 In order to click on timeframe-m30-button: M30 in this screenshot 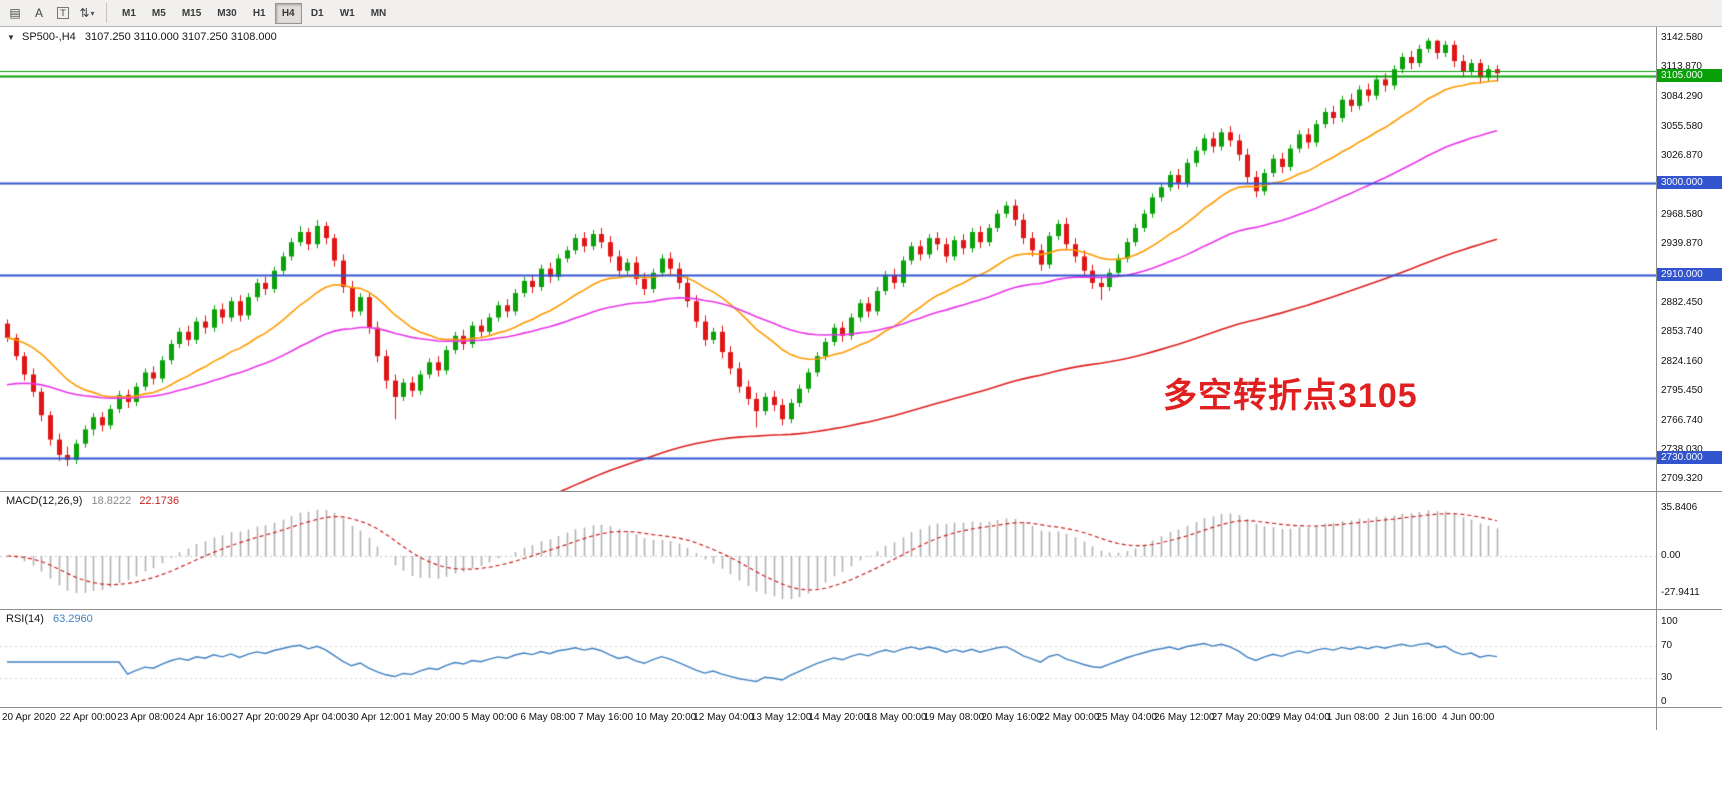, I will do `click(226, 13)`.